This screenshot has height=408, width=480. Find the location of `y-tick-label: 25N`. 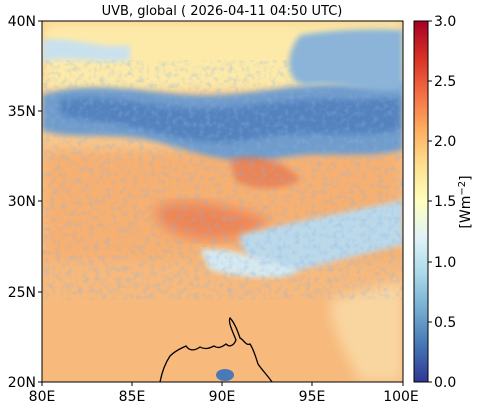

y-tick-label: 25N is located at coordinates (22, 293).